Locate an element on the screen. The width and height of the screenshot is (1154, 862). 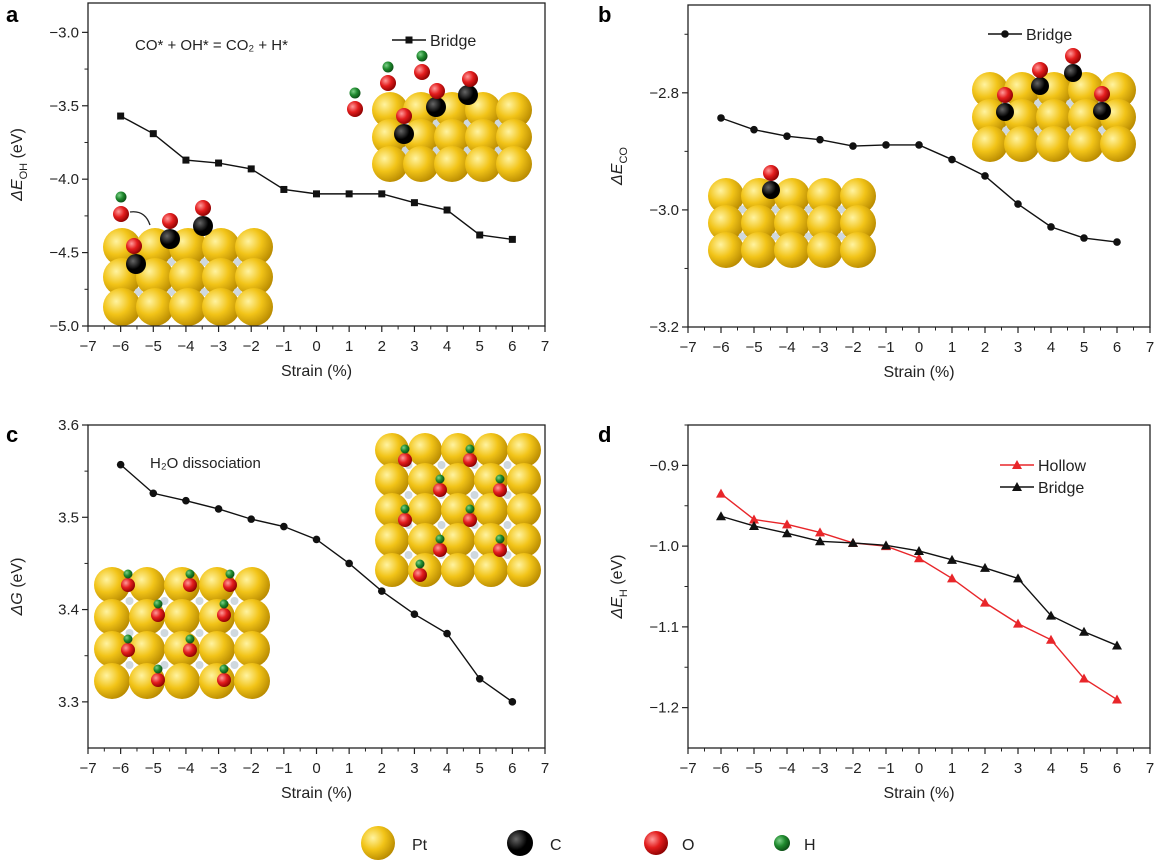
y-label-subscript: H is located at coordinates (624, 593).